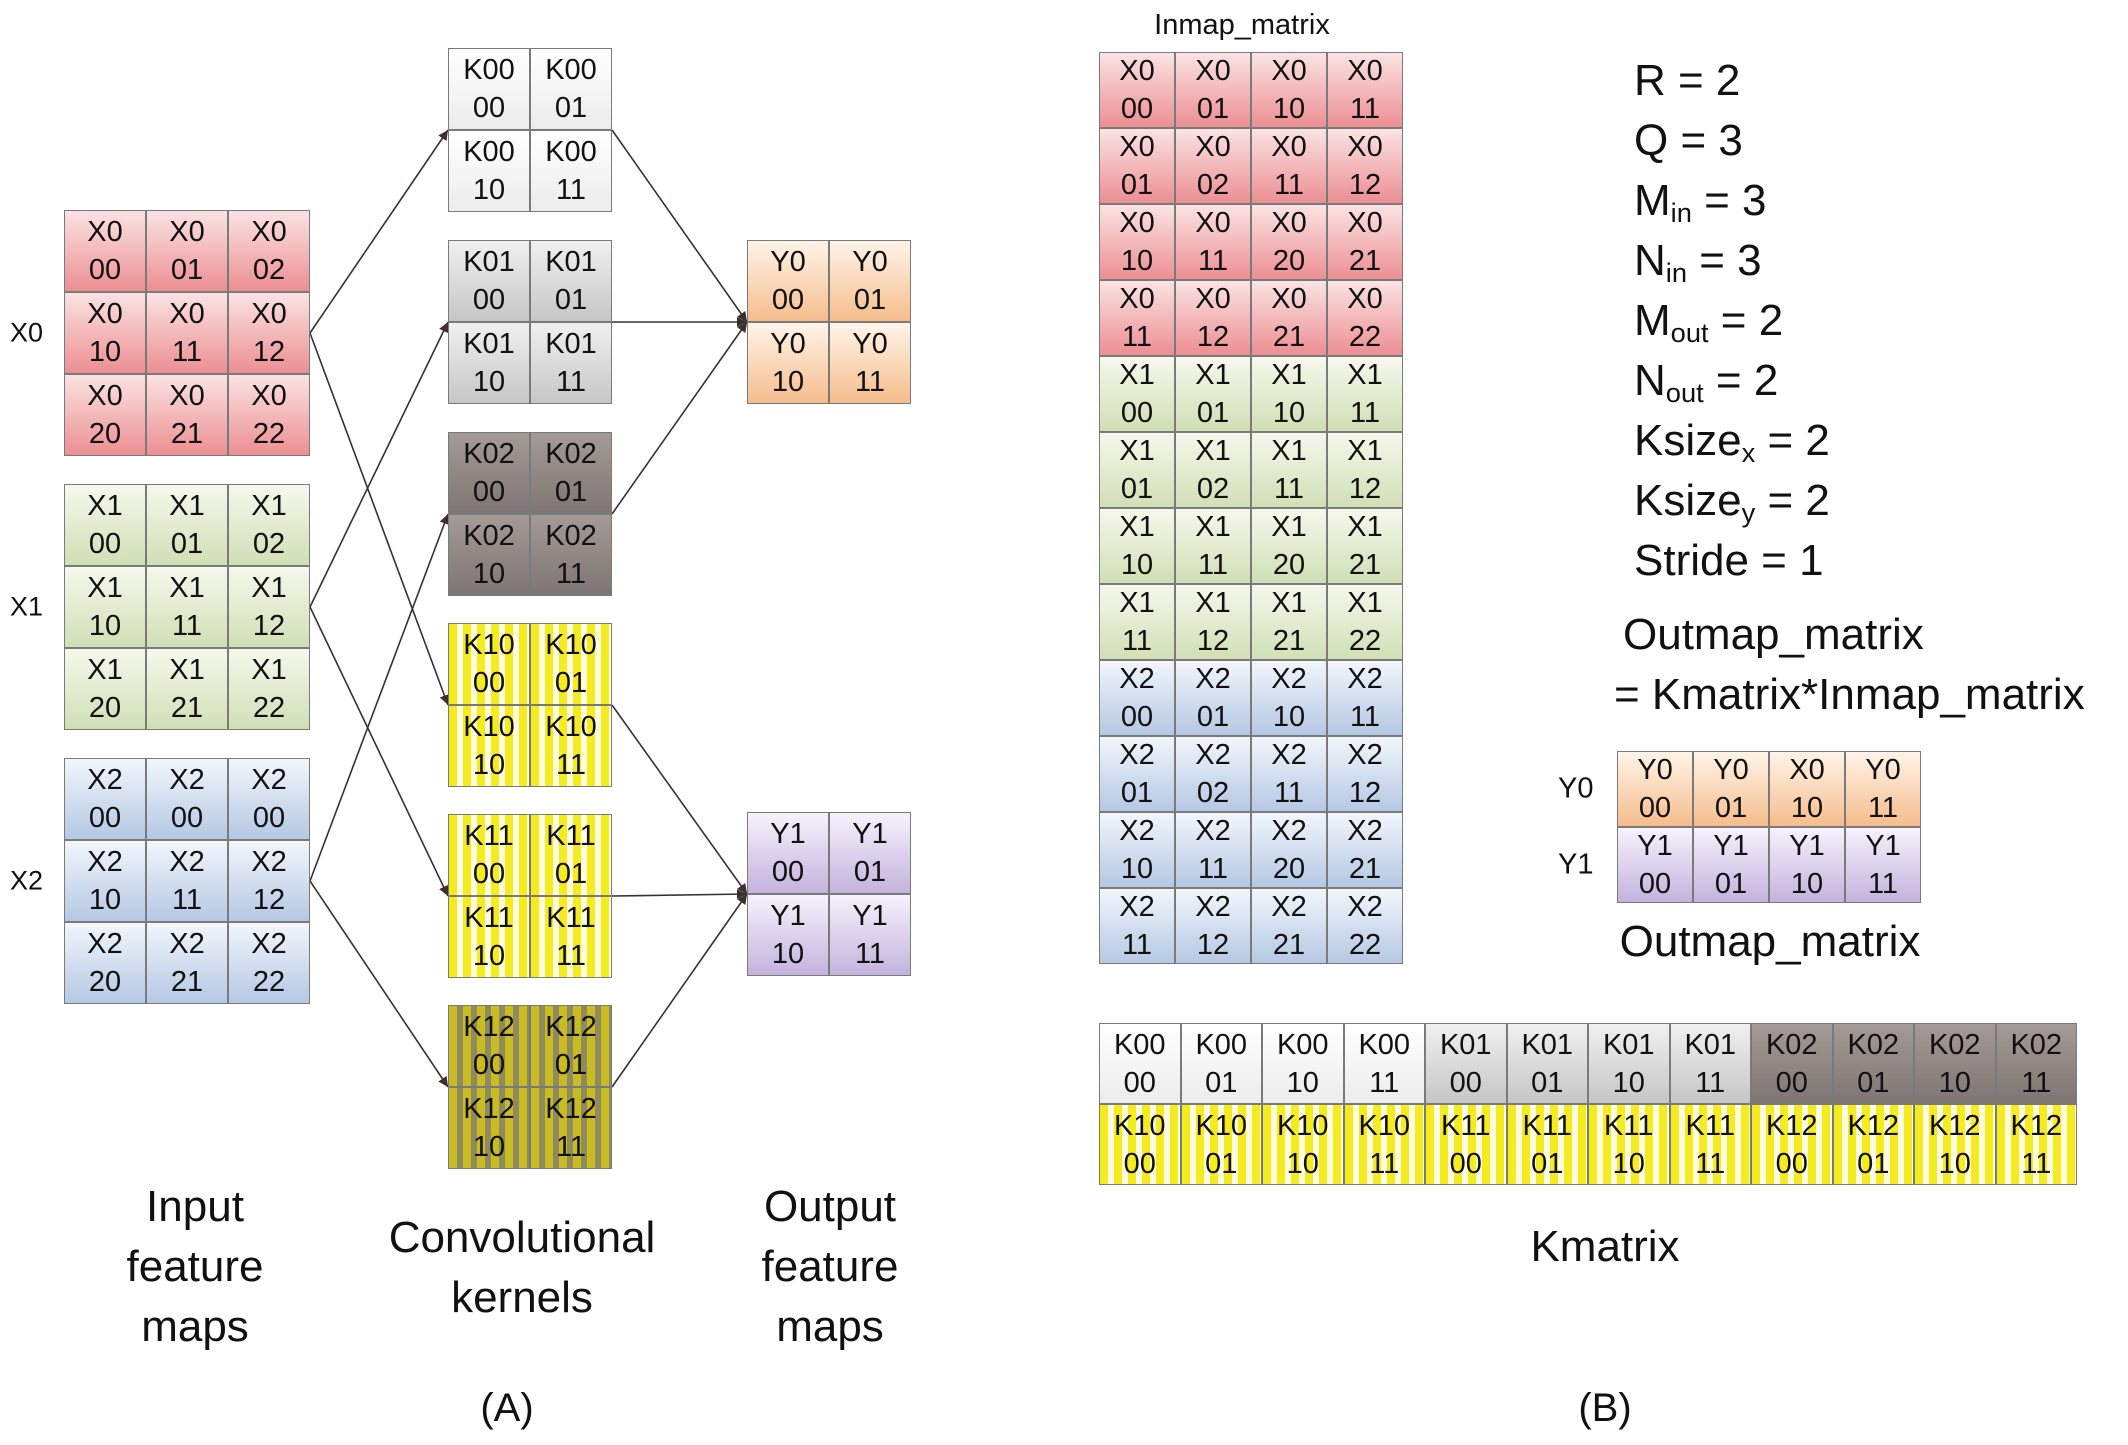 Image resolution: width=2128 pixels, height=1445 pixels. What do you see at coordinates (187, 607) in the screenshot?
I see `input-x1-cell-11: X1 11` at bounding box center [187, 607].